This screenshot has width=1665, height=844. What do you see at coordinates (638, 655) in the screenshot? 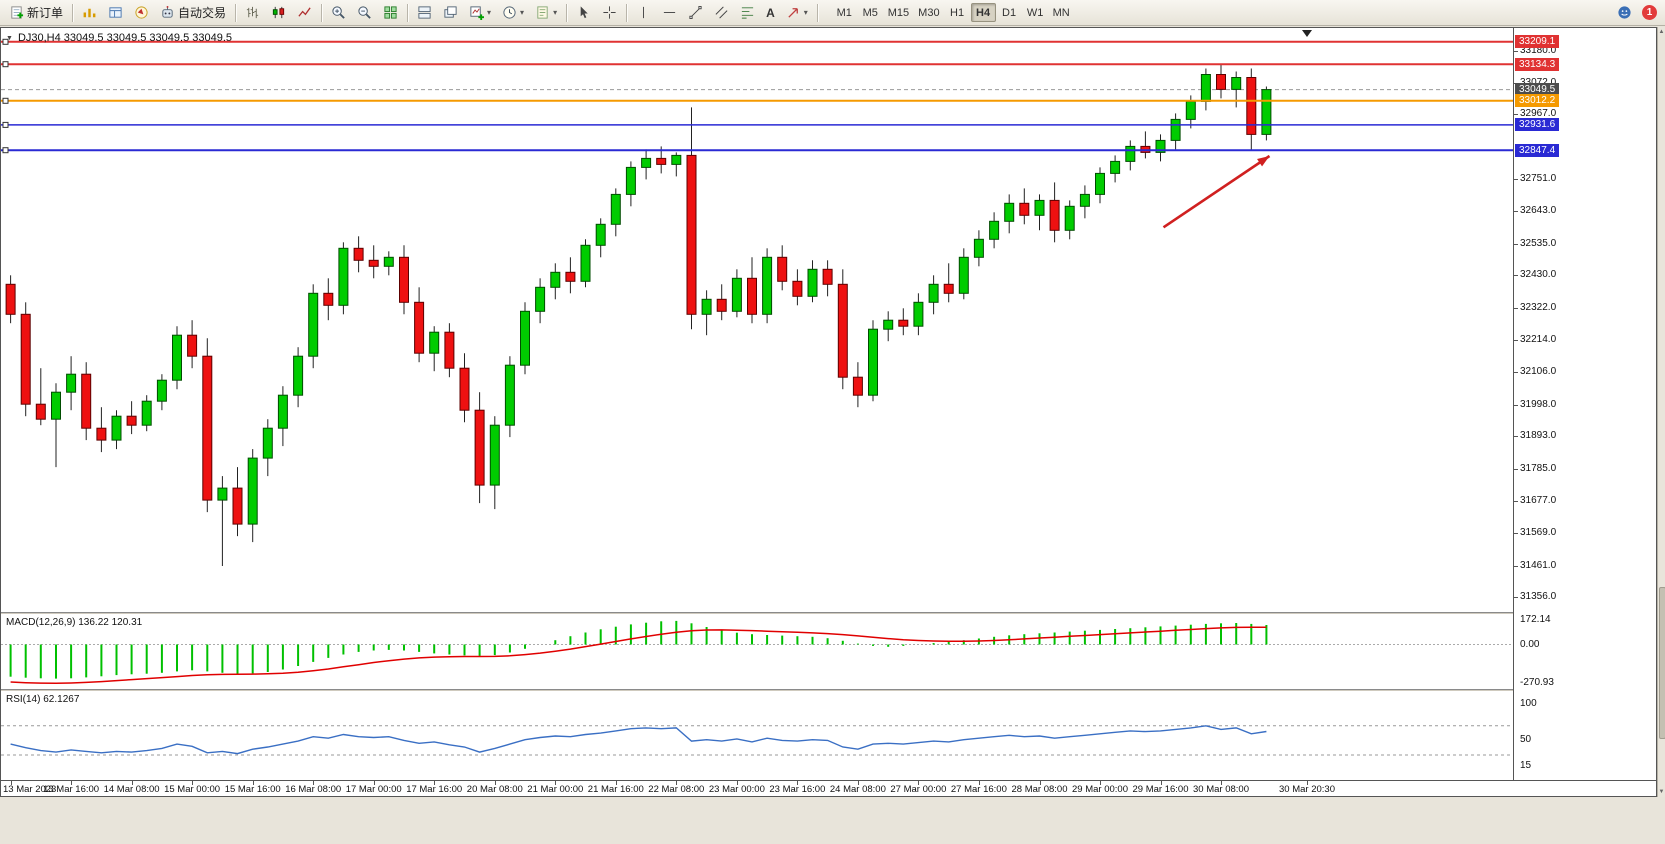
I see `macd-signal-line` at bounding box center [638, 655].